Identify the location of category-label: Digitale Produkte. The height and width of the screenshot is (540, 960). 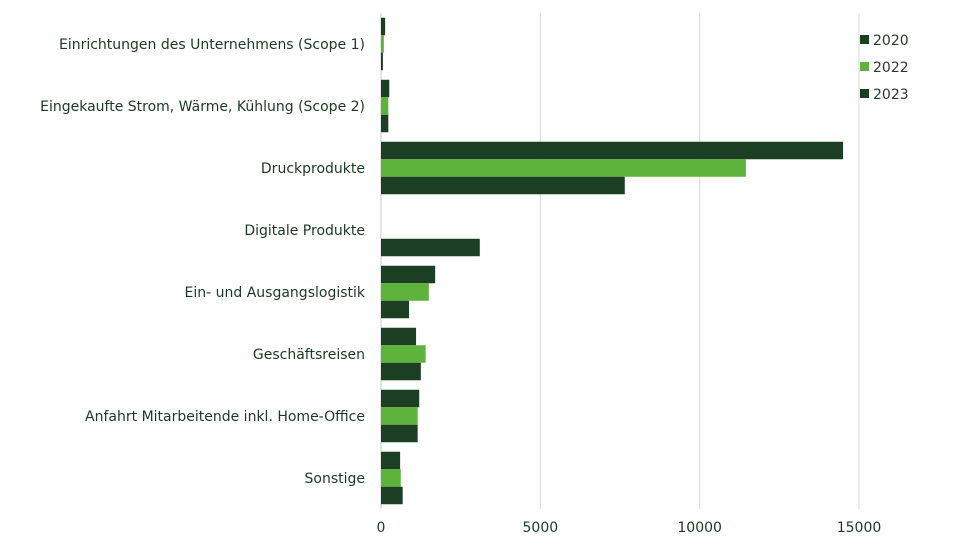
(304, 231).